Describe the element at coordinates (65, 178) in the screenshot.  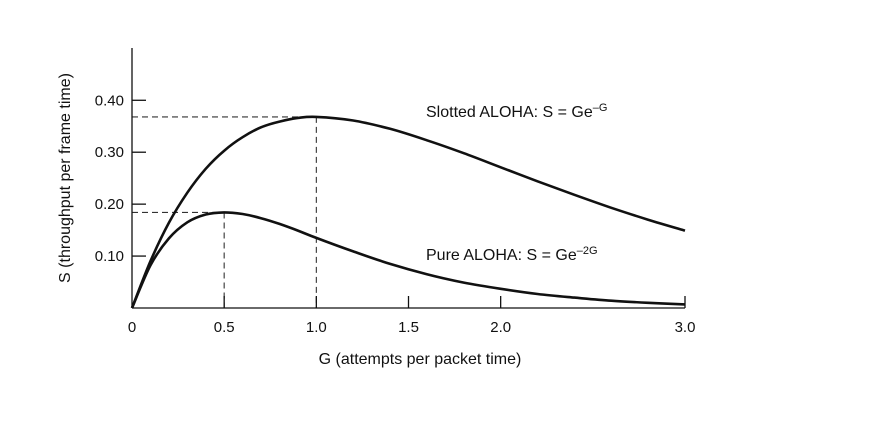
I see `y-axis-title: S (throughput per frame time)` at that location.